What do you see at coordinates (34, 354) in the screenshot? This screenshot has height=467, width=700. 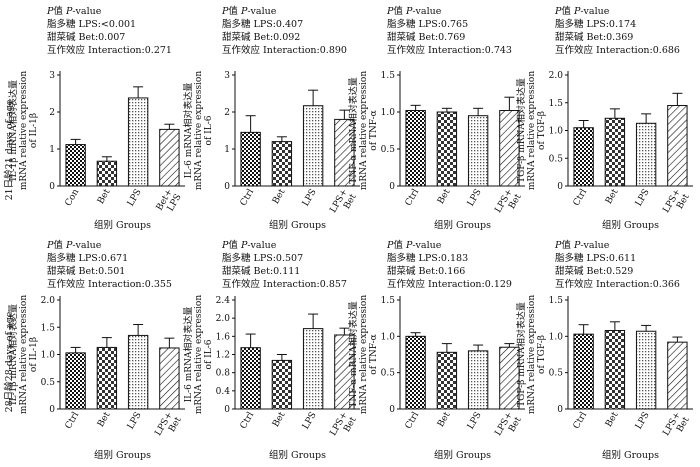 I see `y-axis-label-line: of IL-1β` at bounding box center [34, 354].